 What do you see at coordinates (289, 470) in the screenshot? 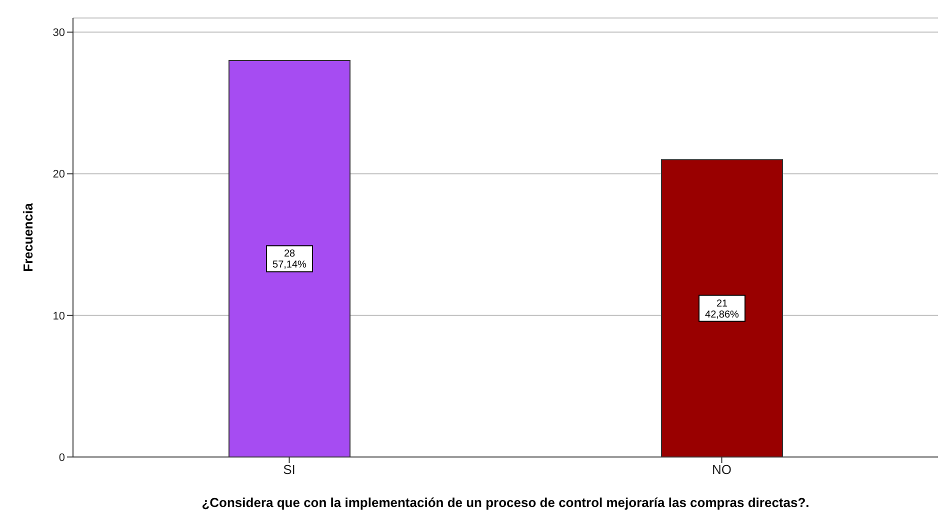
I see `x-tick-label: SI` at bounding box center [289, 470].